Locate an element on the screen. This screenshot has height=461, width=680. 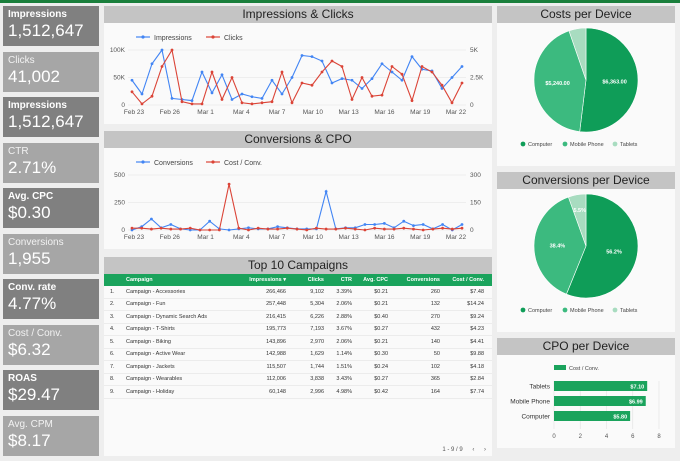
kpi-tile: Impressions 1,512,647 is located at coordinates (51, 117).